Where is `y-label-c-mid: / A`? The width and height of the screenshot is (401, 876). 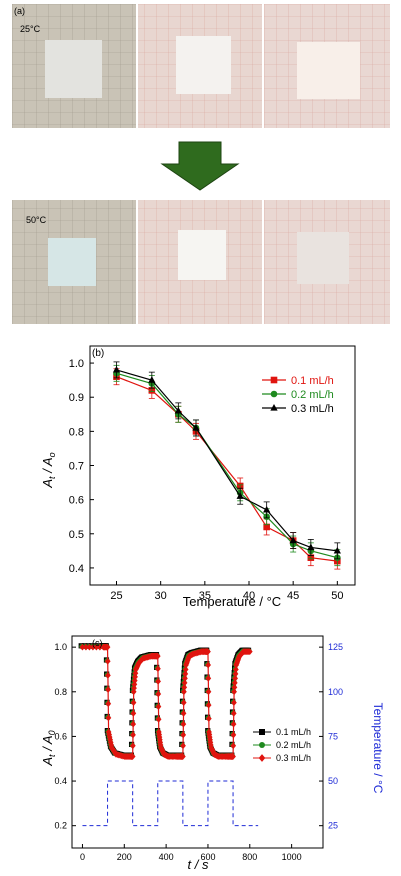 y-label-c-mid: / A is located at coordinates (47, 744).